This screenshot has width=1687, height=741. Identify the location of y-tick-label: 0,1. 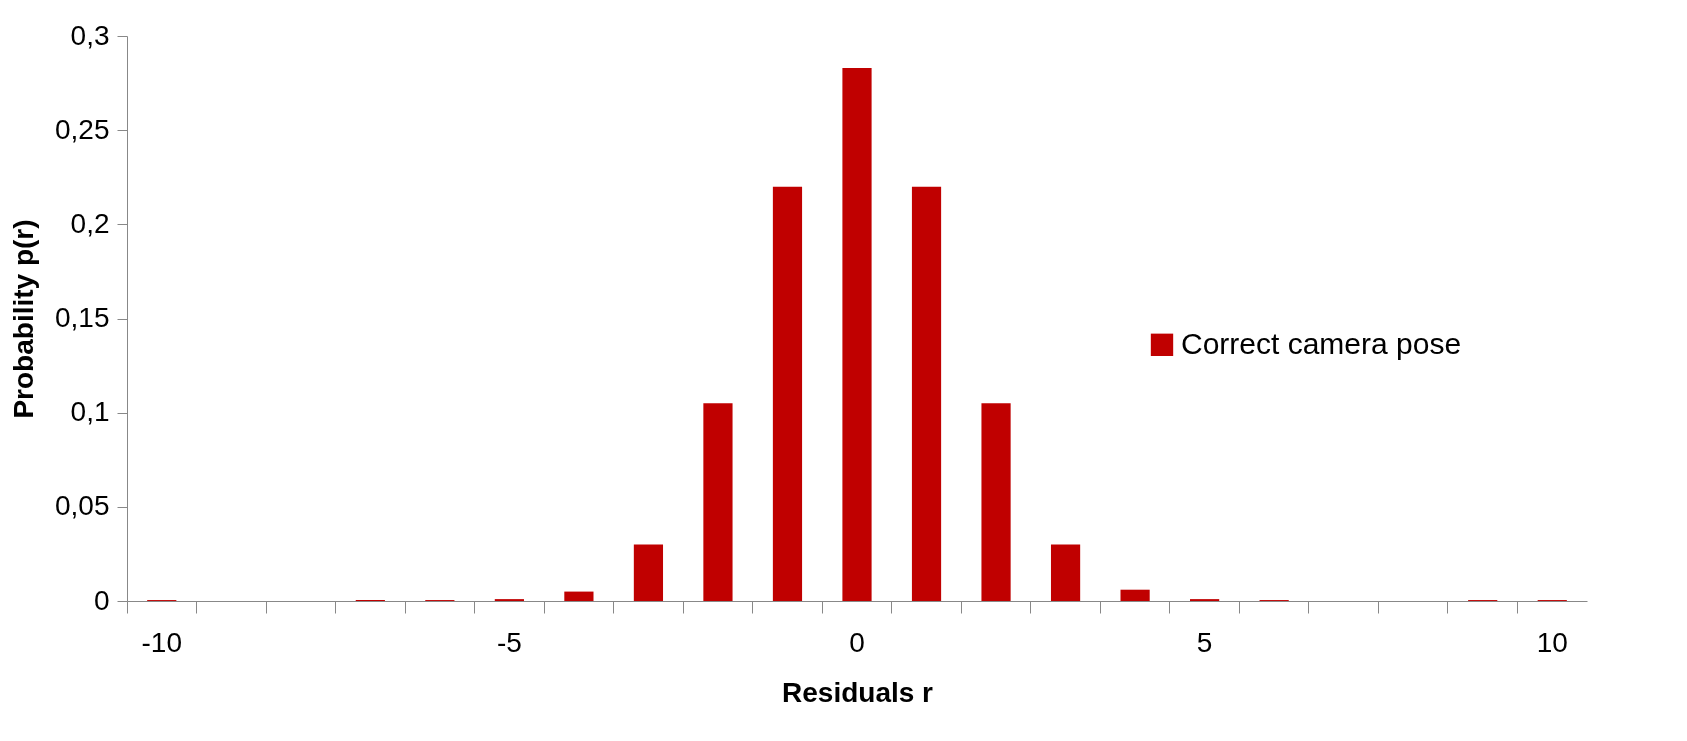
(90, 412).